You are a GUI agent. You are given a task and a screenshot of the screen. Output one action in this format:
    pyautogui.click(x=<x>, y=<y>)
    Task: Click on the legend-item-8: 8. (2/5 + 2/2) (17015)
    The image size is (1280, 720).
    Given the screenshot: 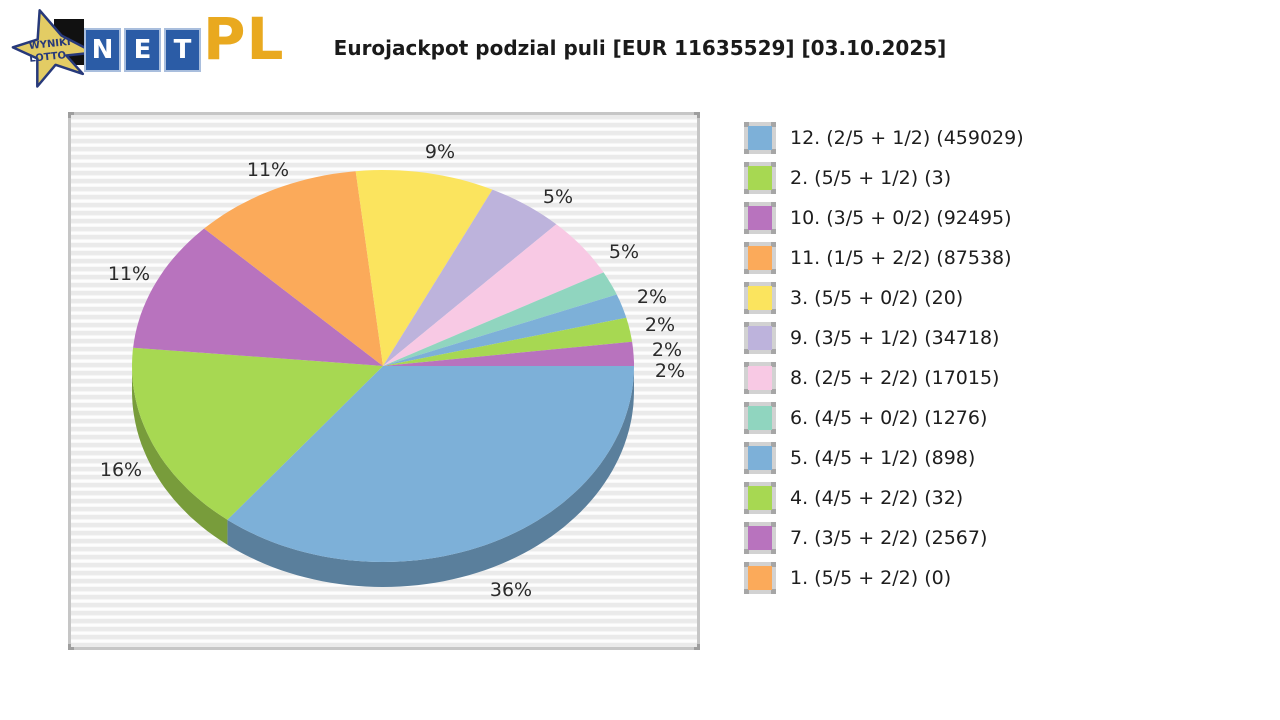 What is the action you would take?
    pyautogui.click(x=884, y=378)
    